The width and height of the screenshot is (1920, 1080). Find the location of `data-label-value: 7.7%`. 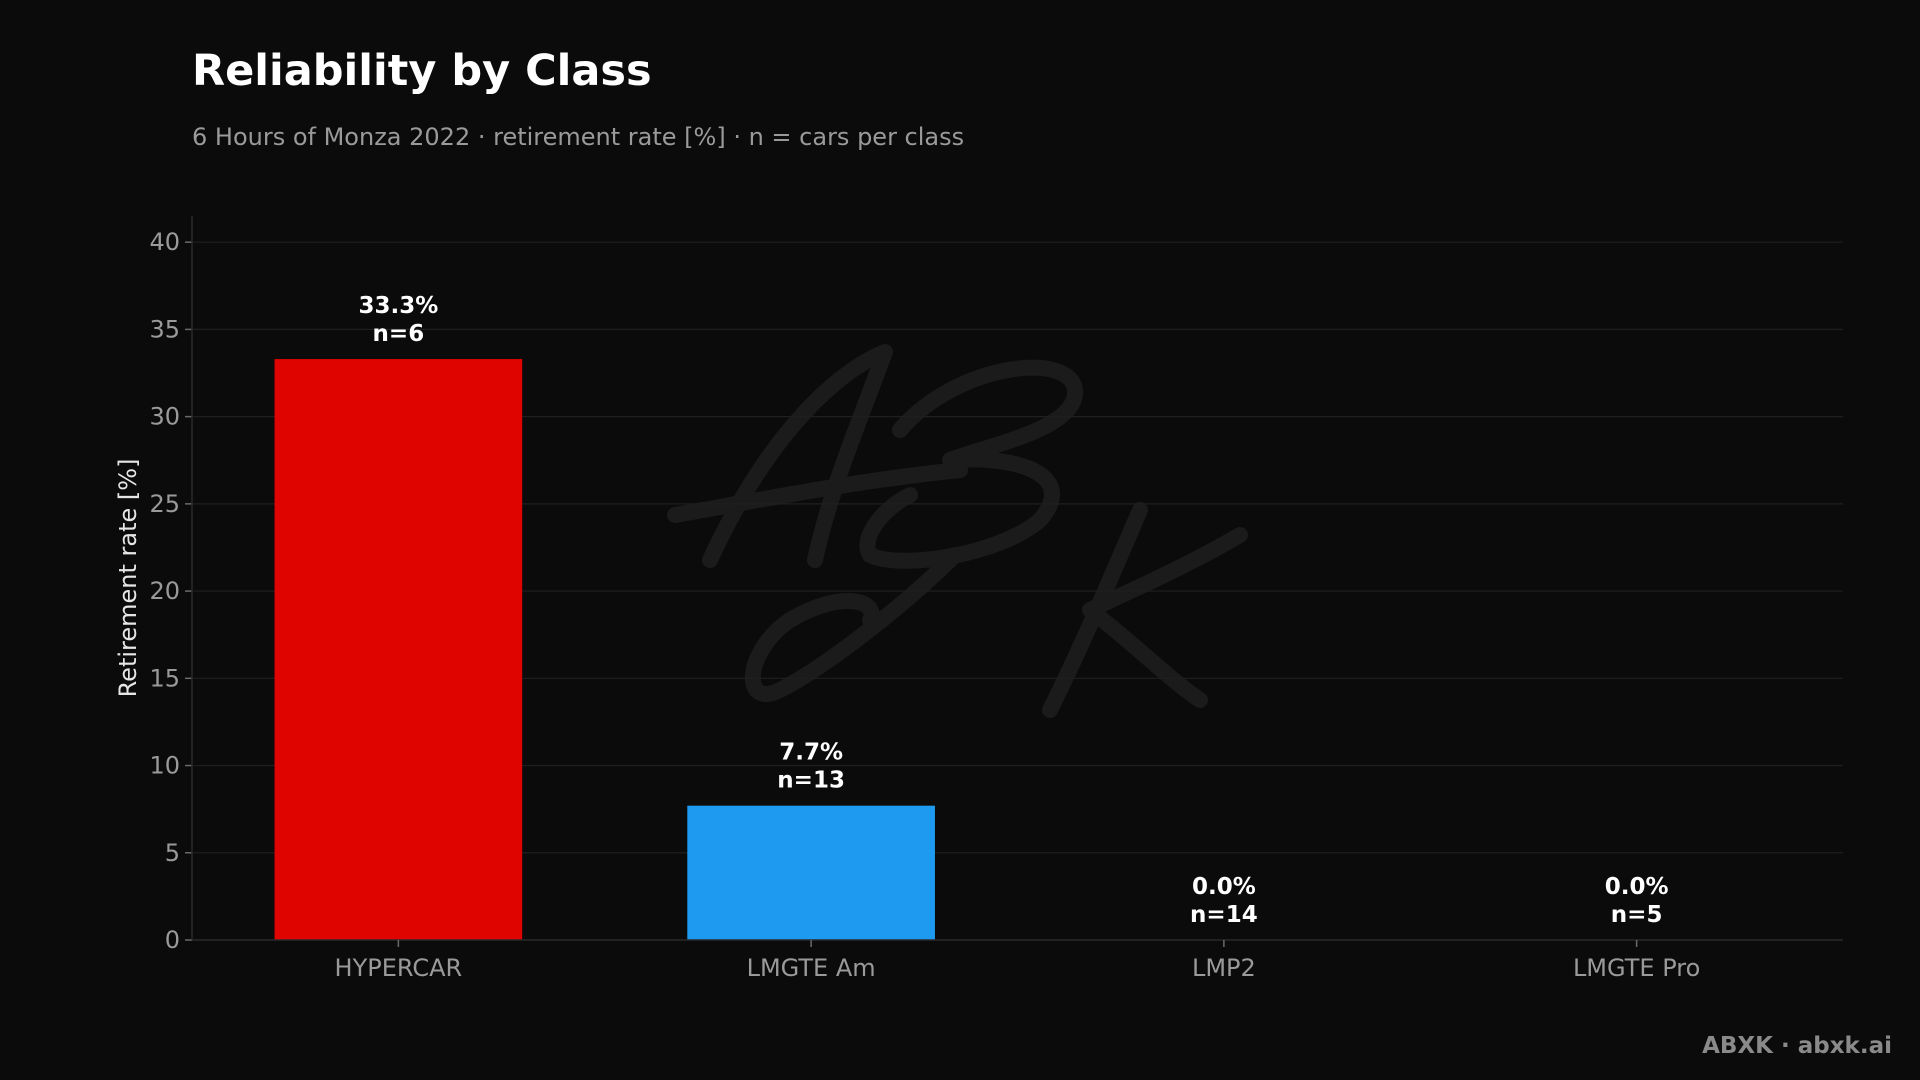

data-label-value: 7.7% is located at coordinates (811, 753).